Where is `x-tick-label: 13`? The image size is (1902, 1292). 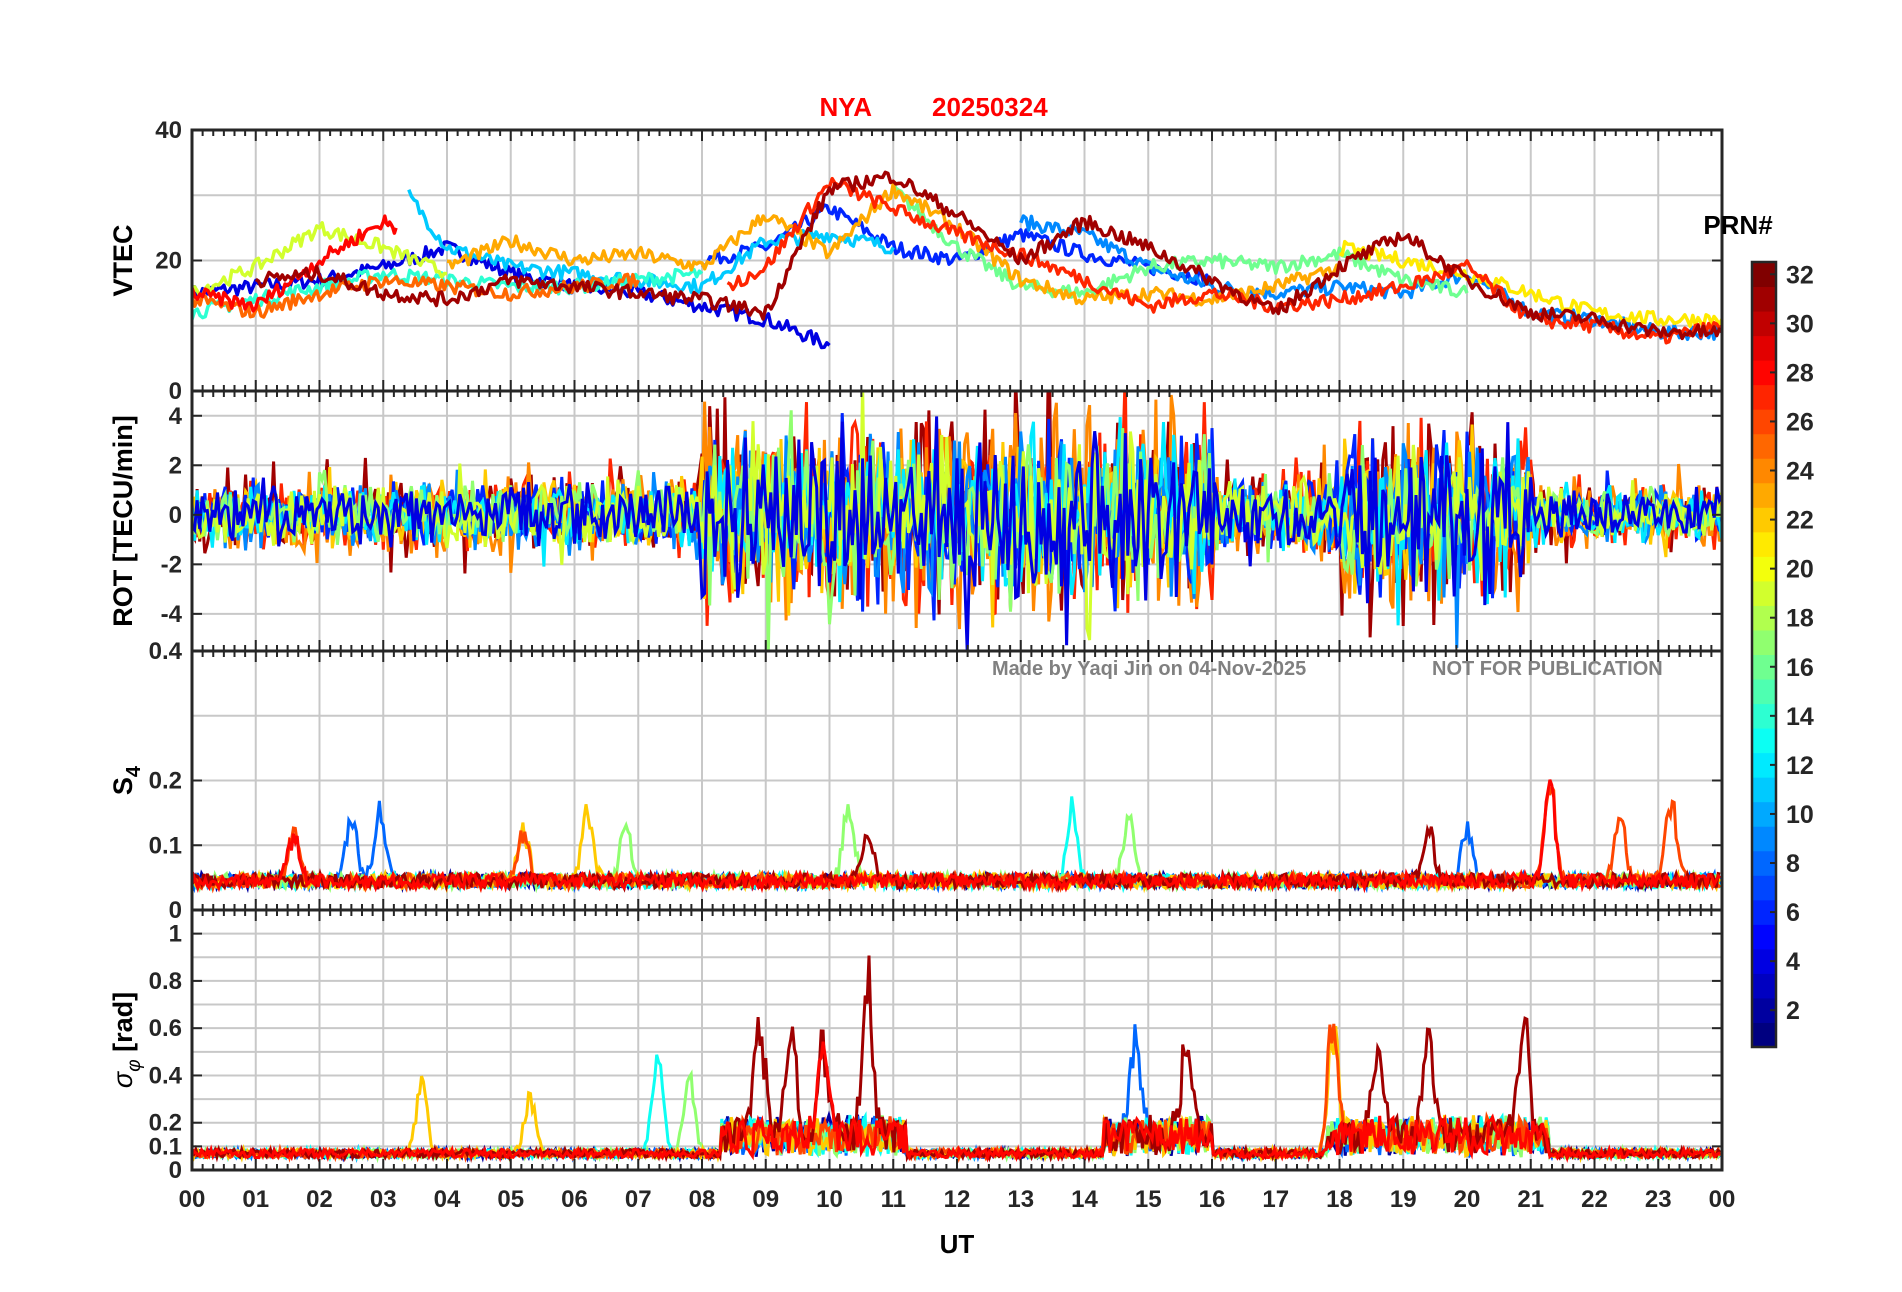 x-tick-label: 13 is located at coordinates (1020, 1199).